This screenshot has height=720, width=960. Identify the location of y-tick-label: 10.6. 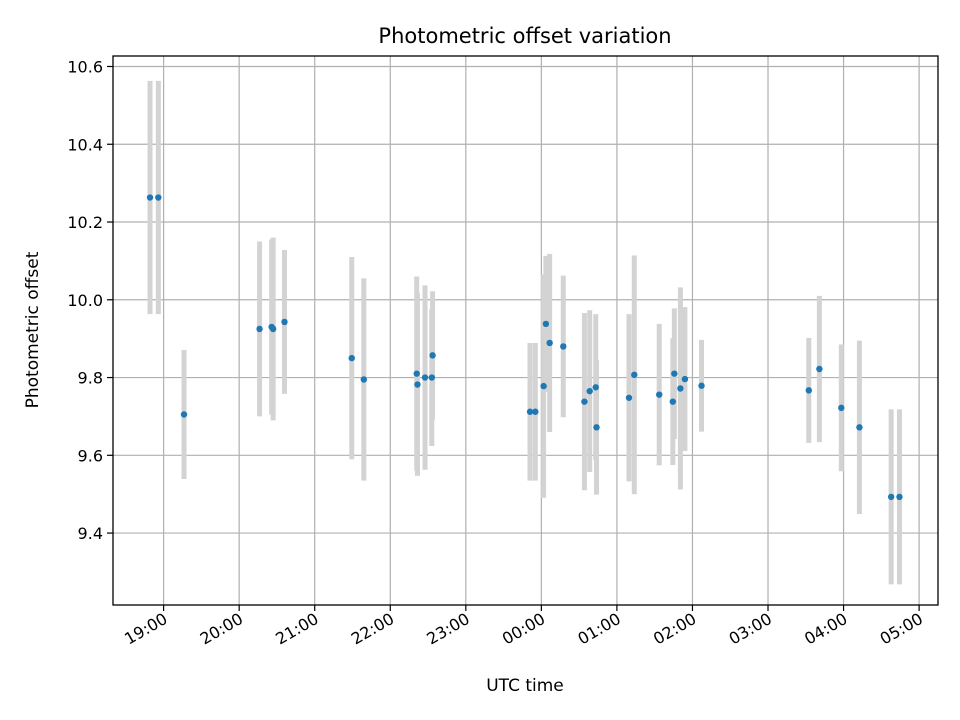
(85, 66).